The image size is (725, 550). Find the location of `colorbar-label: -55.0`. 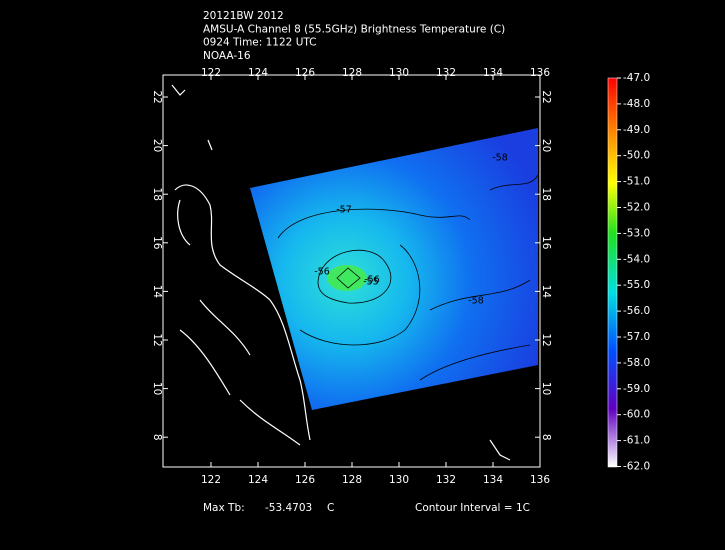

colorbar-label: -55.0 is located at coordinates (636, 285).